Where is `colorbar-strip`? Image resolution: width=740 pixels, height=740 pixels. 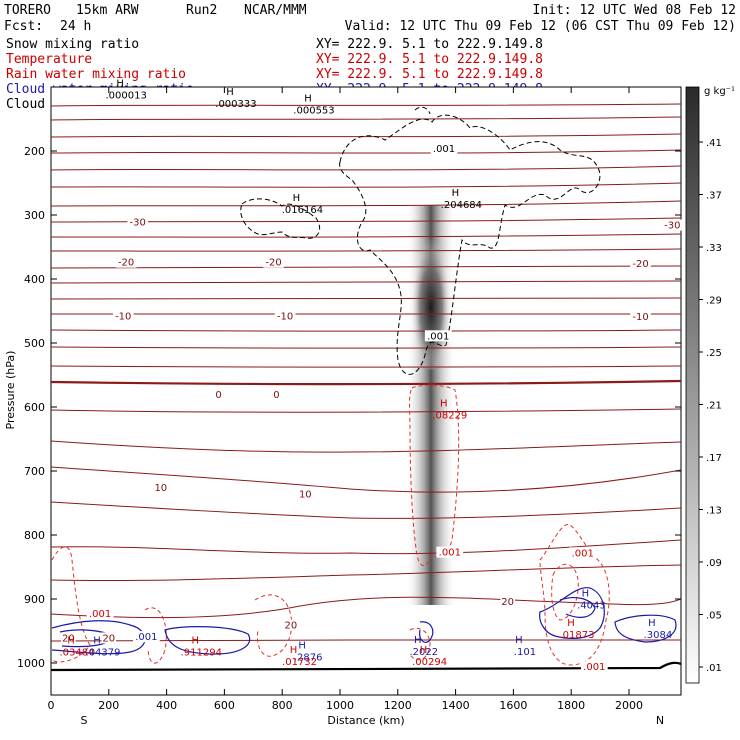 colorbar-strip is located at coordinates (692, 385).